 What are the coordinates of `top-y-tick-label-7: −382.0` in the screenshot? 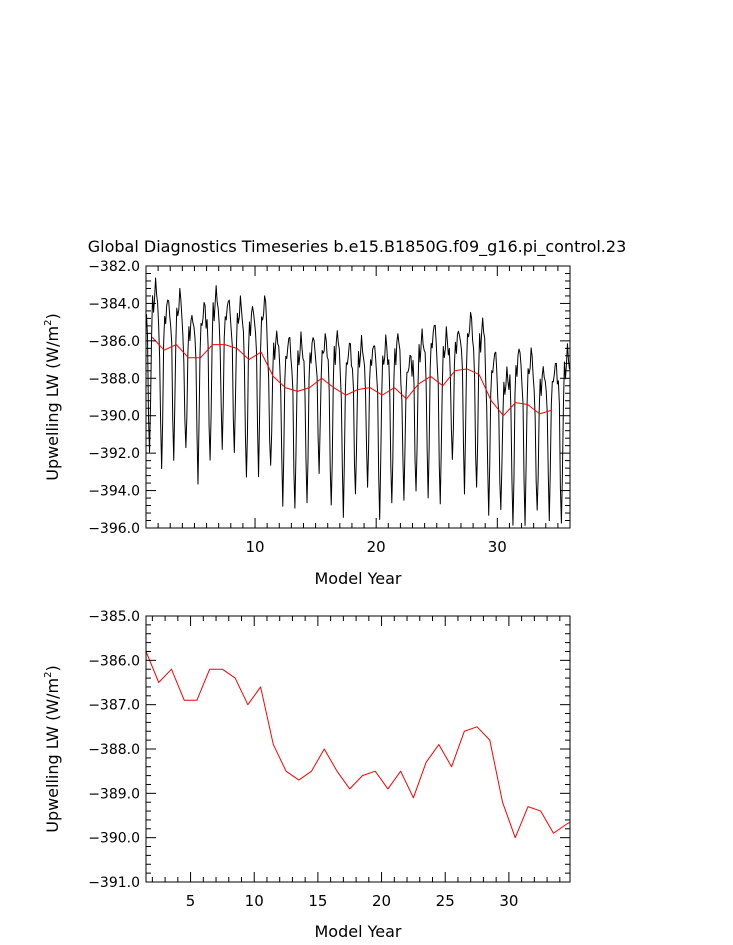 It's located at (114, 267).